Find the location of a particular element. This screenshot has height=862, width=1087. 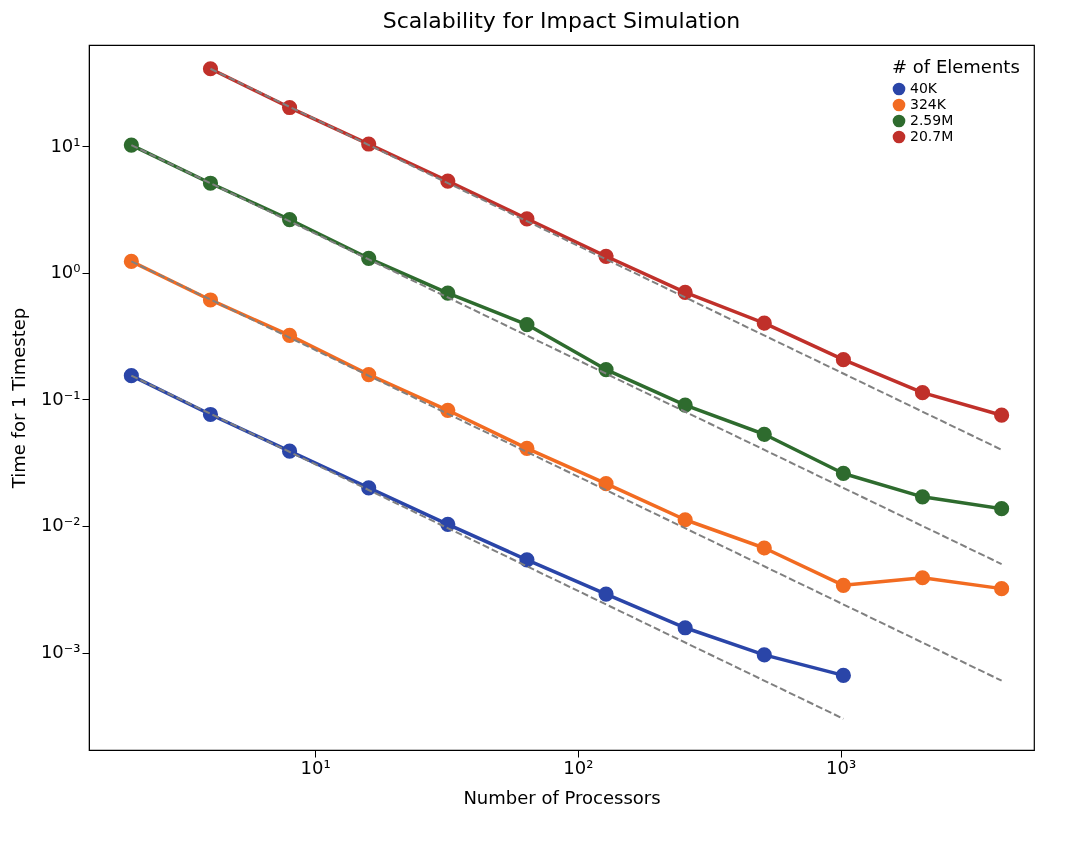

y-tick-label: 10⁻² is located at coordinates (60, 525).